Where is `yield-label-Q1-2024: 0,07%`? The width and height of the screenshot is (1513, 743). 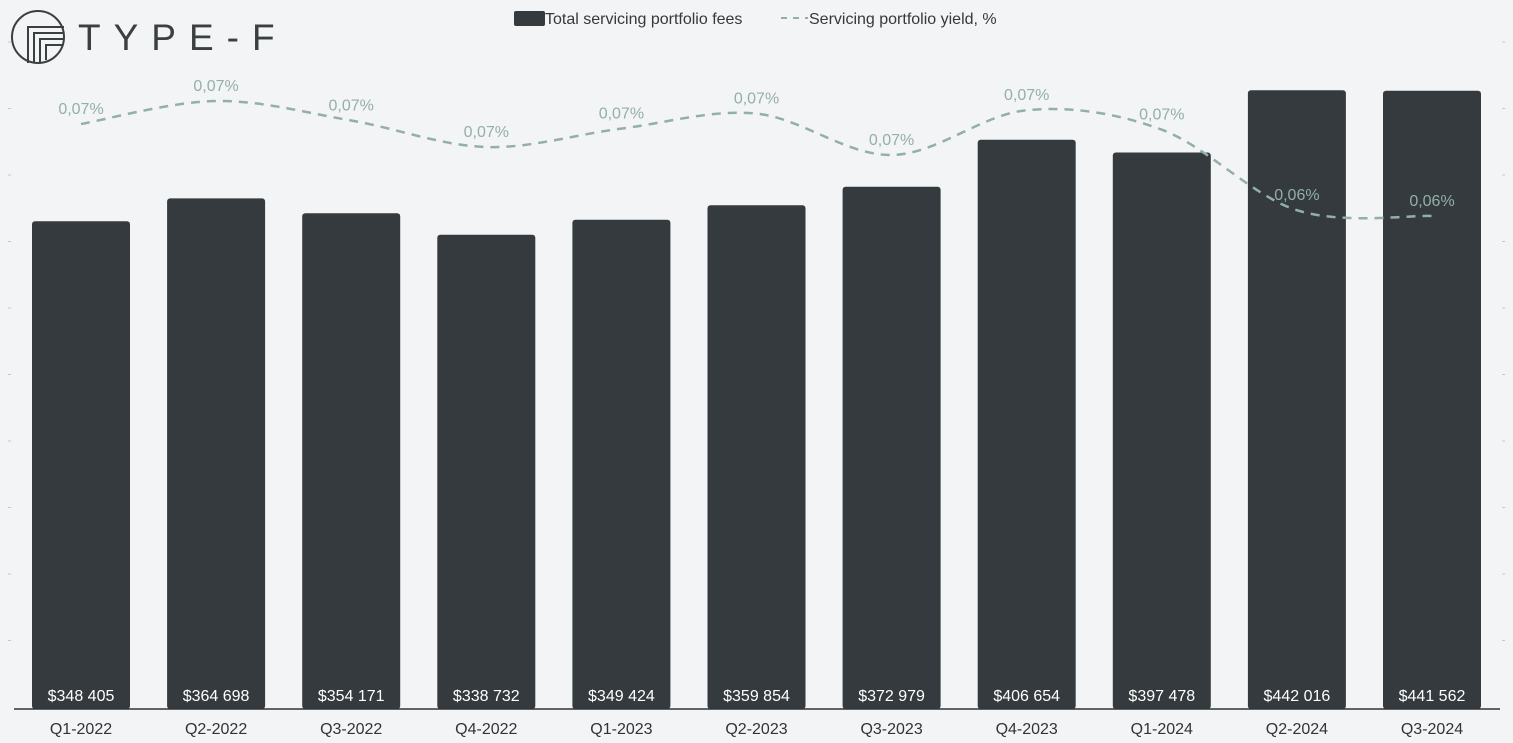 yield-label-Q1-2024: 0,07% is located at coordinates (1161, 115).